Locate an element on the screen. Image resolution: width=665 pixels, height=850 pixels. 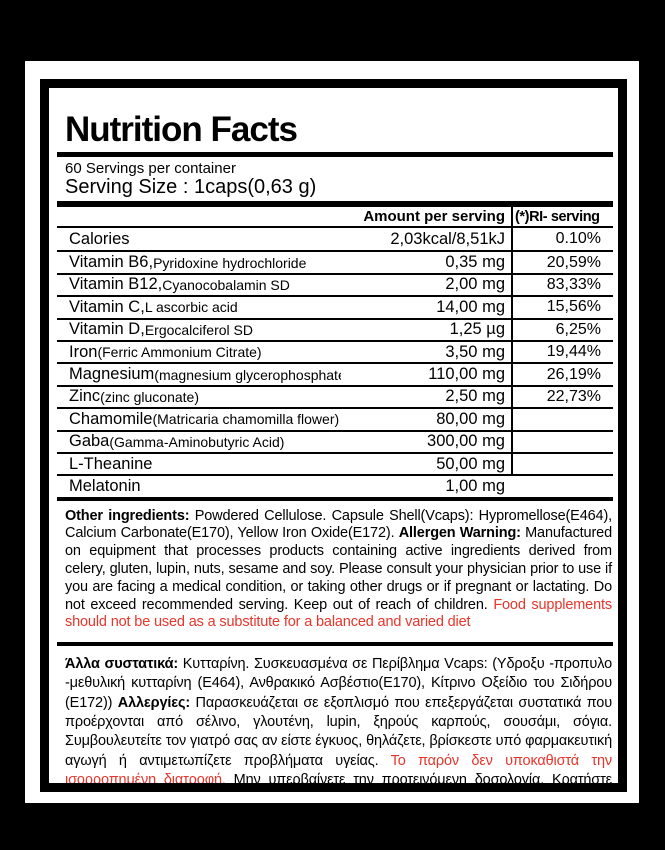
nutrient-name-main: Vitamin B6, is located at coordinates (111, 262).